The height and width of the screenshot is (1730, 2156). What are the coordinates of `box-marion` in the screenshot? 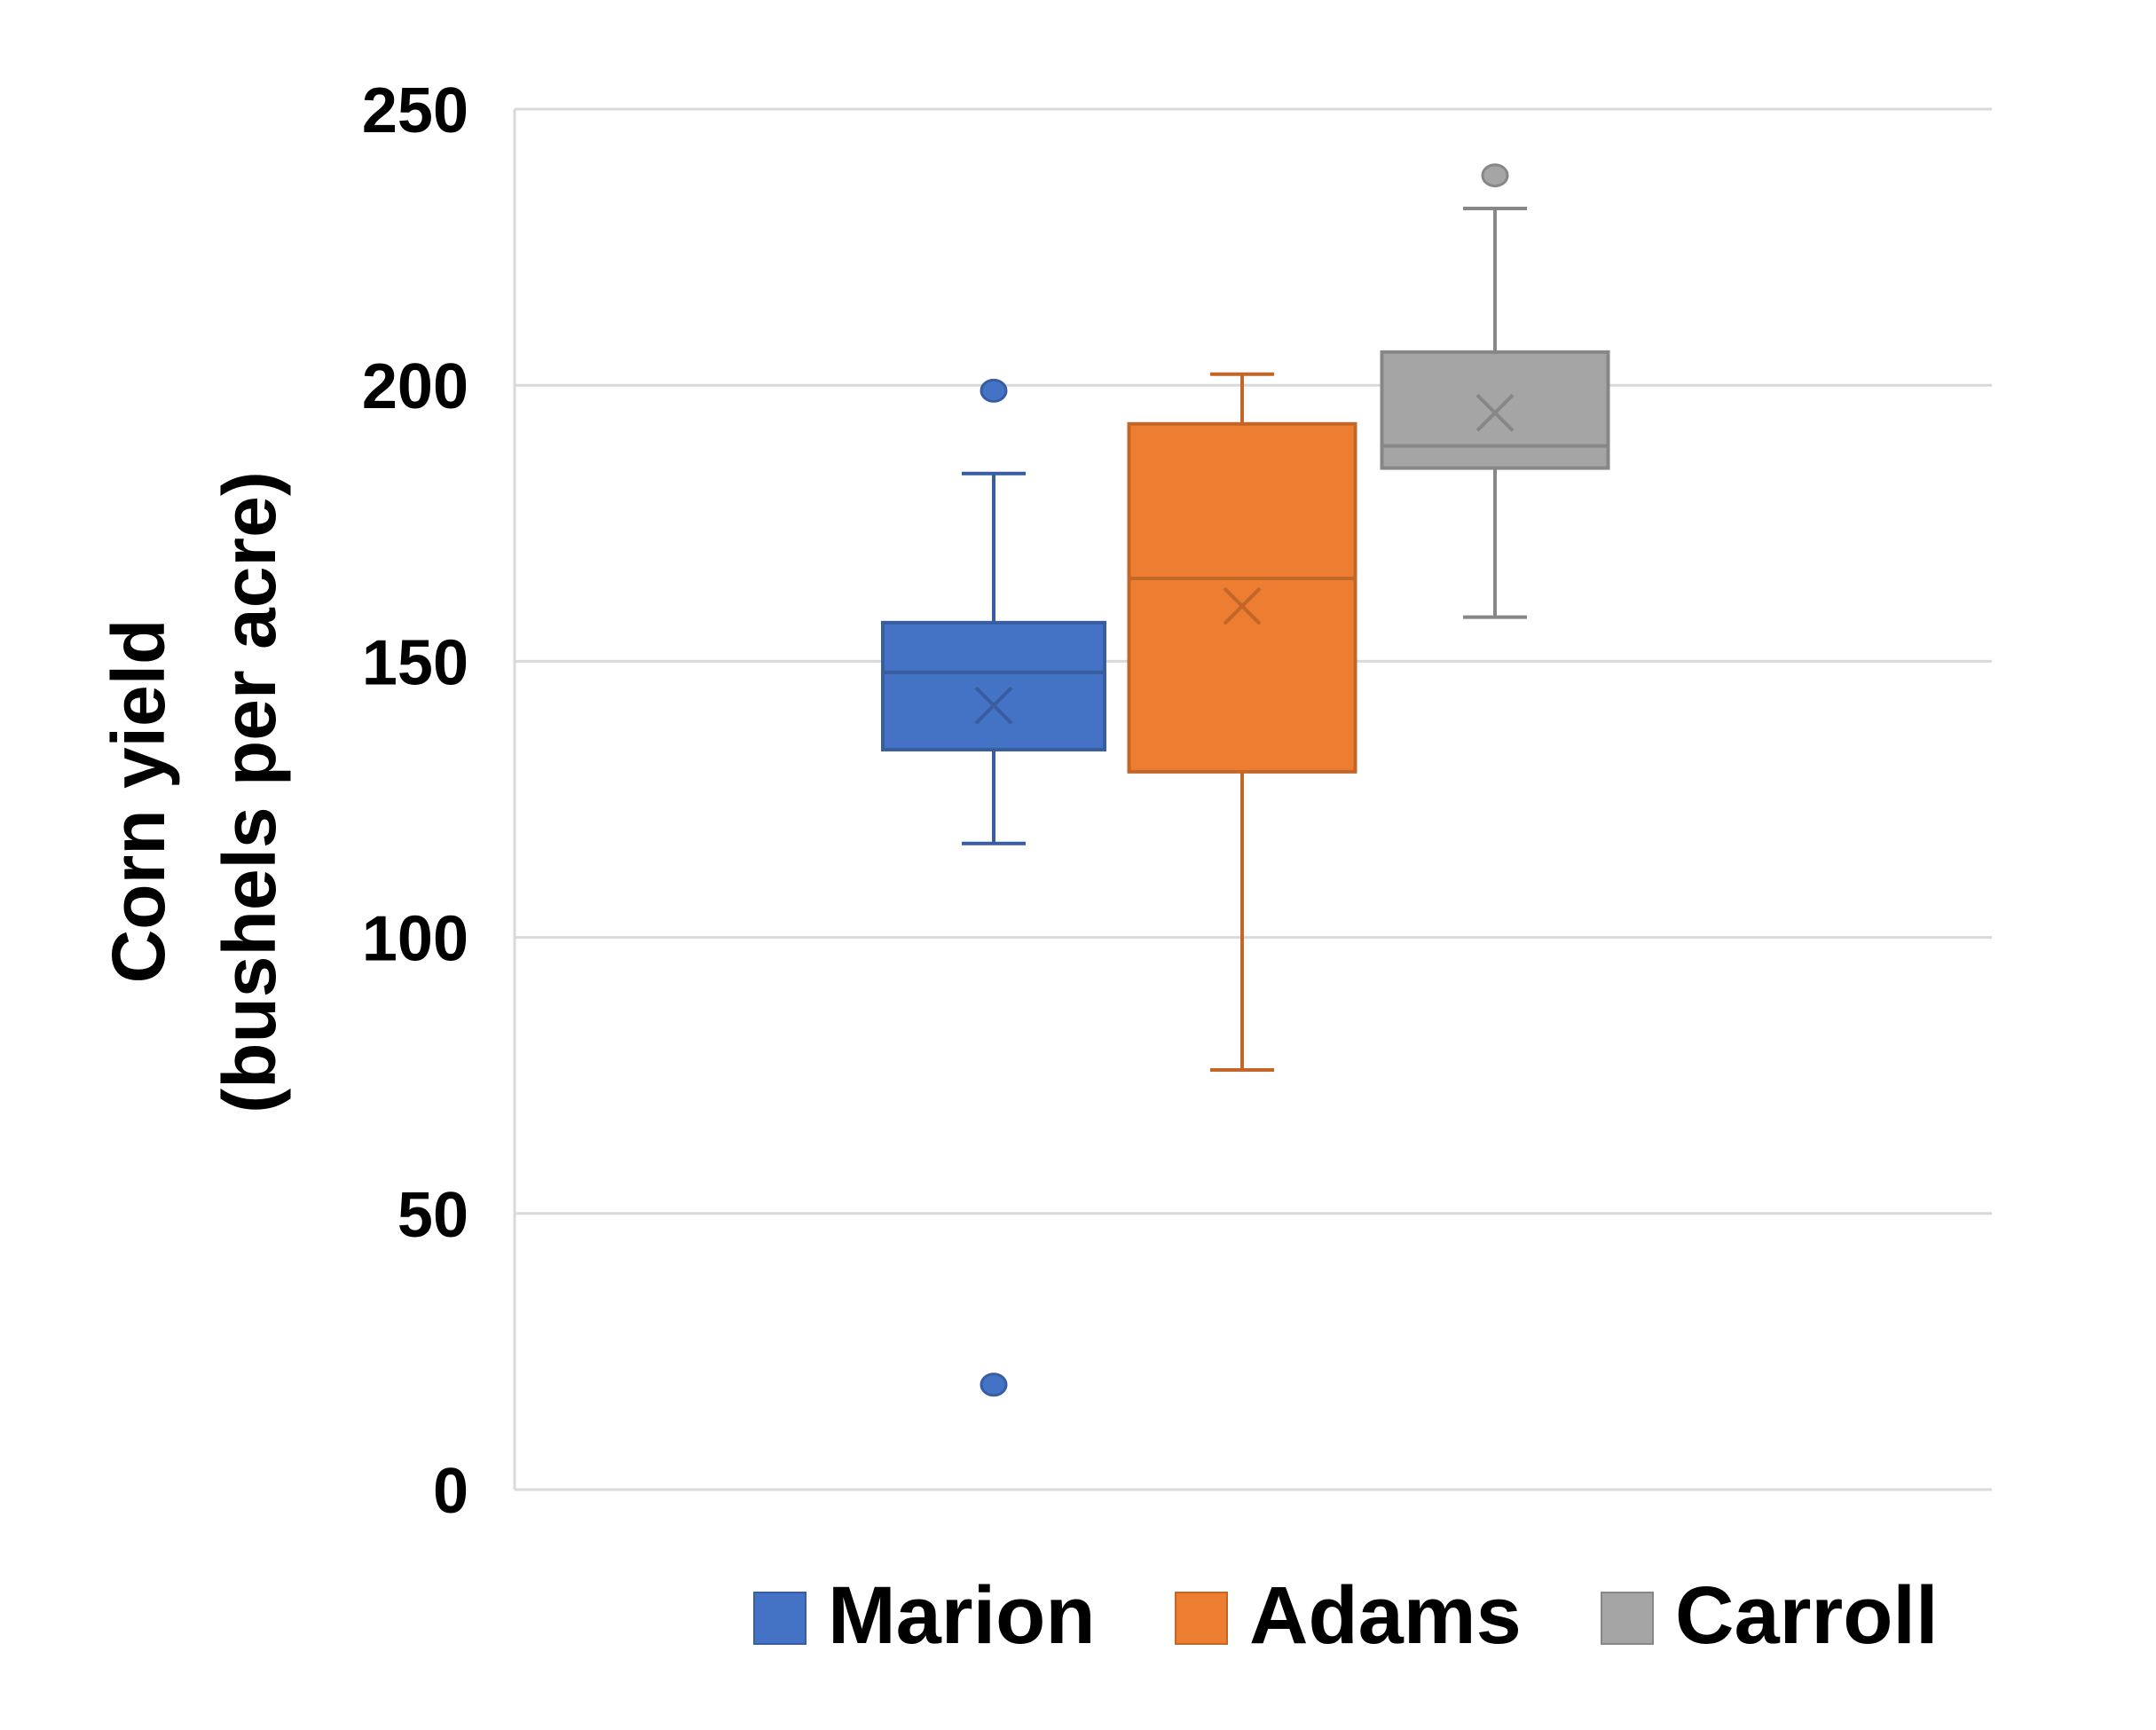 It's located at (994, 887).